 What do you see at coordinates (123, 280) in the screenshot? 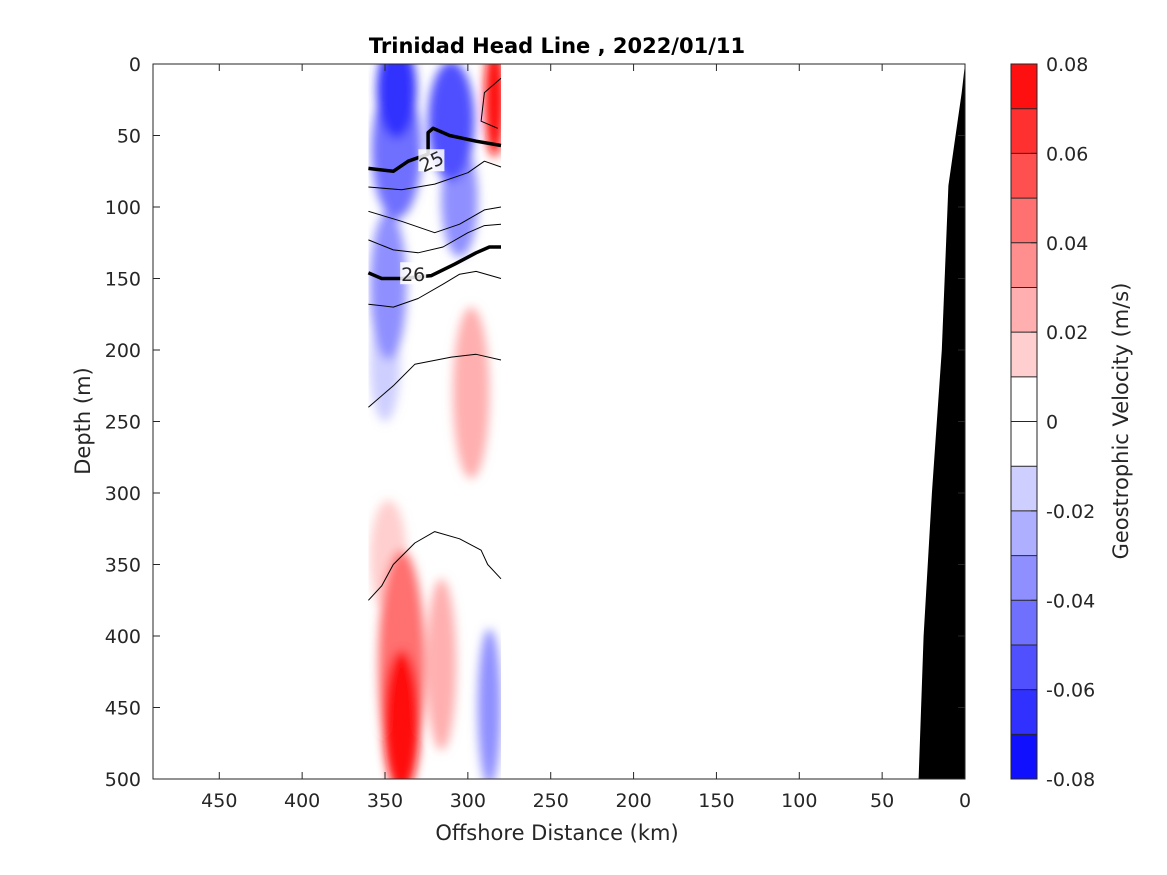
I see `y-tick-label: 150` at bounding box center [123, 280].